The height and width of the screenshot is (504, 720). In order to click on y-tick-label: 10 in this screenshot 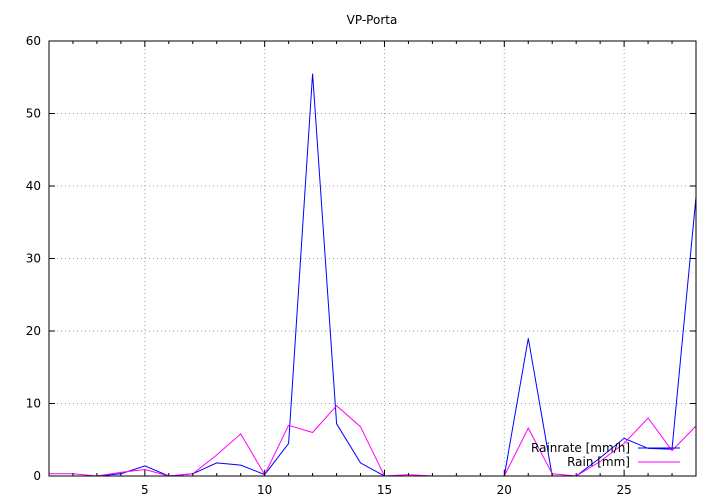, I will do `click(33, 404)`.